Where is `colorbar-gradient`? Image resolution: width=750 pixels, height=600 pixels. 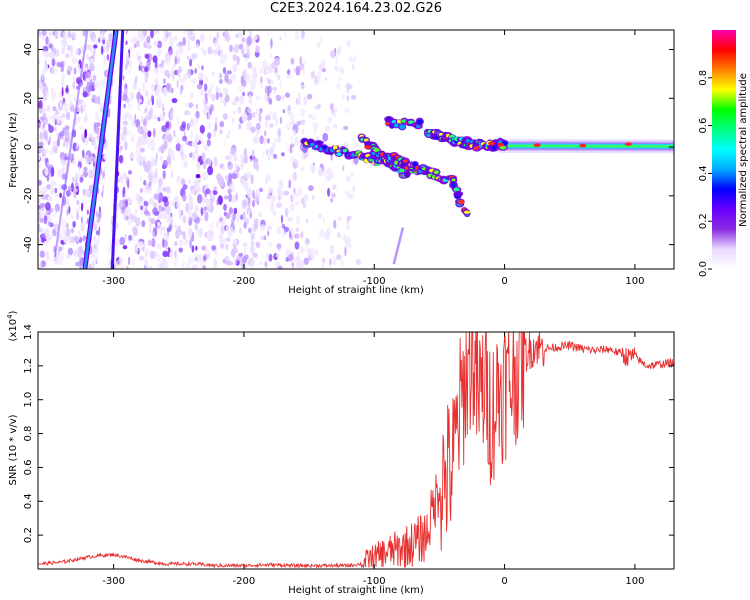 colorbar-gradient is located at coordinates (724, 149).